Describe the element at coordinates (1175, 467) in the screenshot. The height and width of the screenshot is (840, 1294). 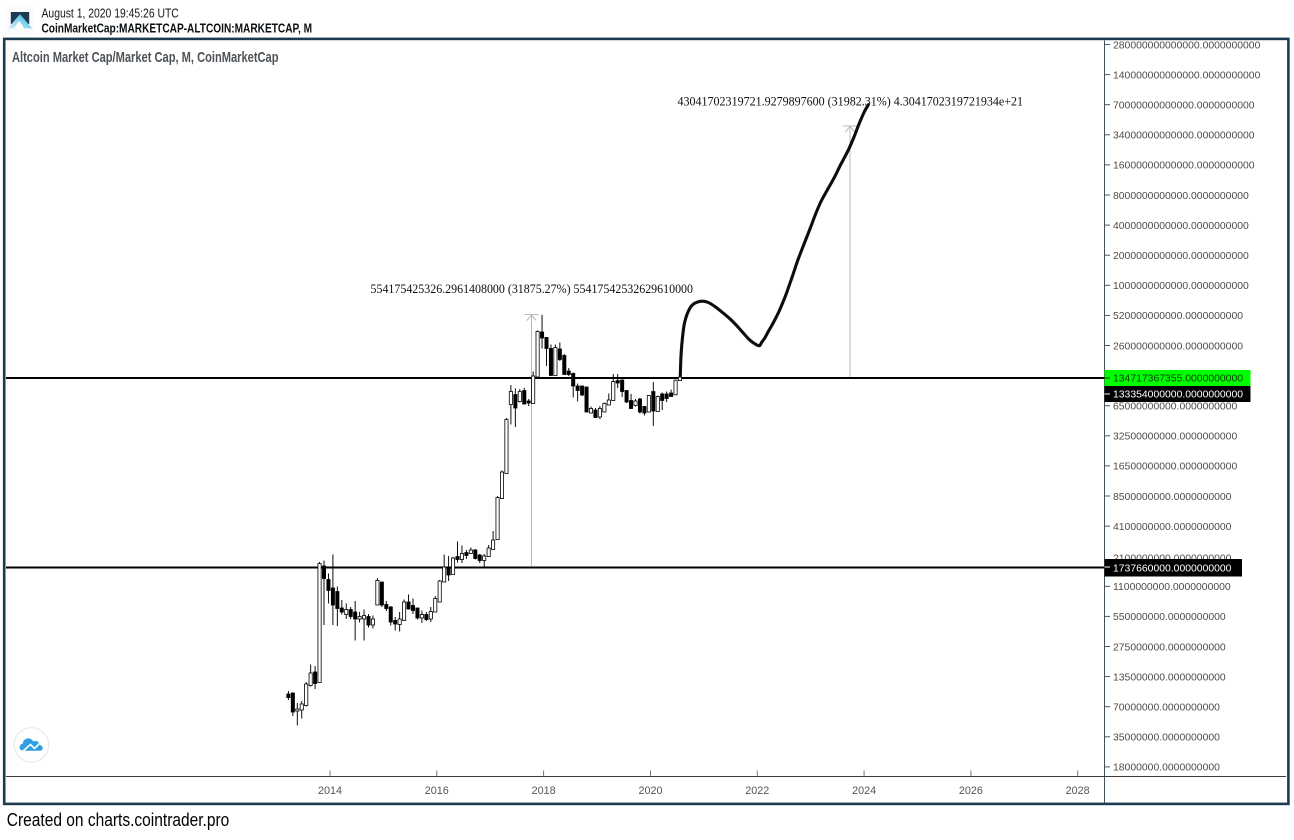
I see `svg-text: 16500000000.0000000000` at that location.